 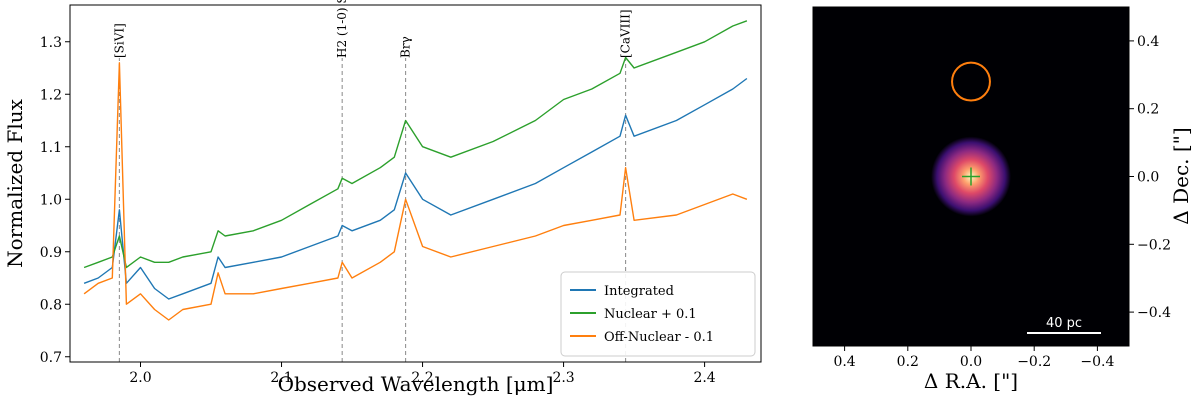 I want to click on image-x-ticks: 0.4 0.2 0.0 −0.2 −0.4, so click(x=973, y=358).